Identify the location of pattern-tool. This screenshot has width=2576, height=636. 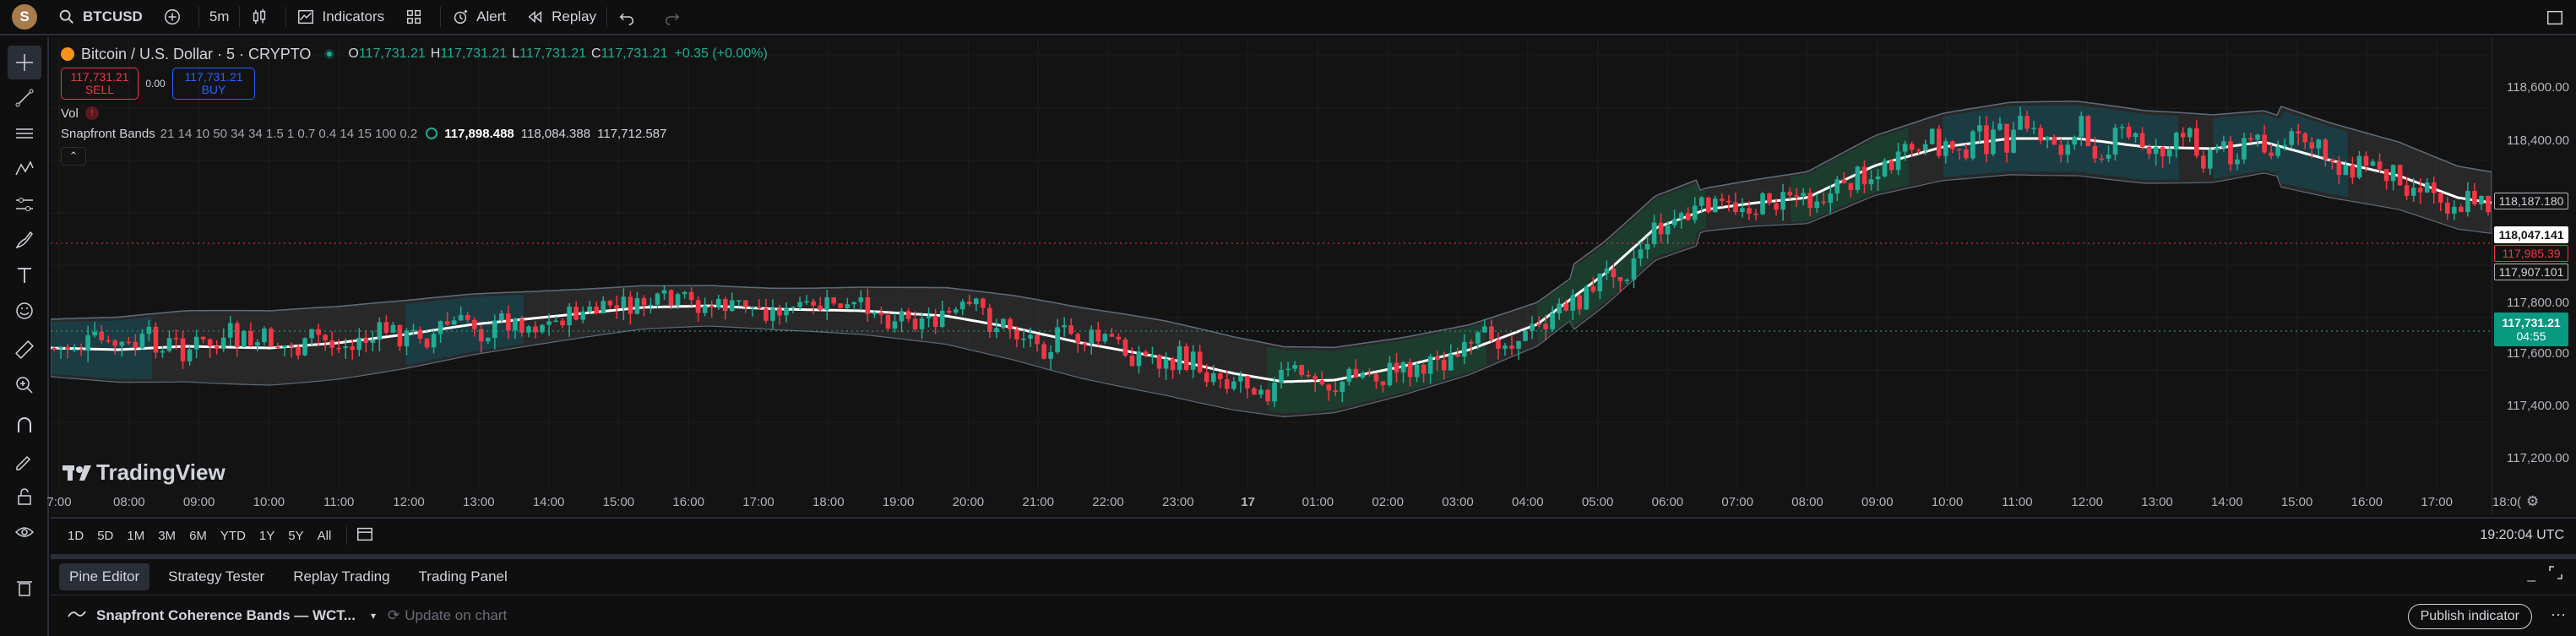
(24, 169).